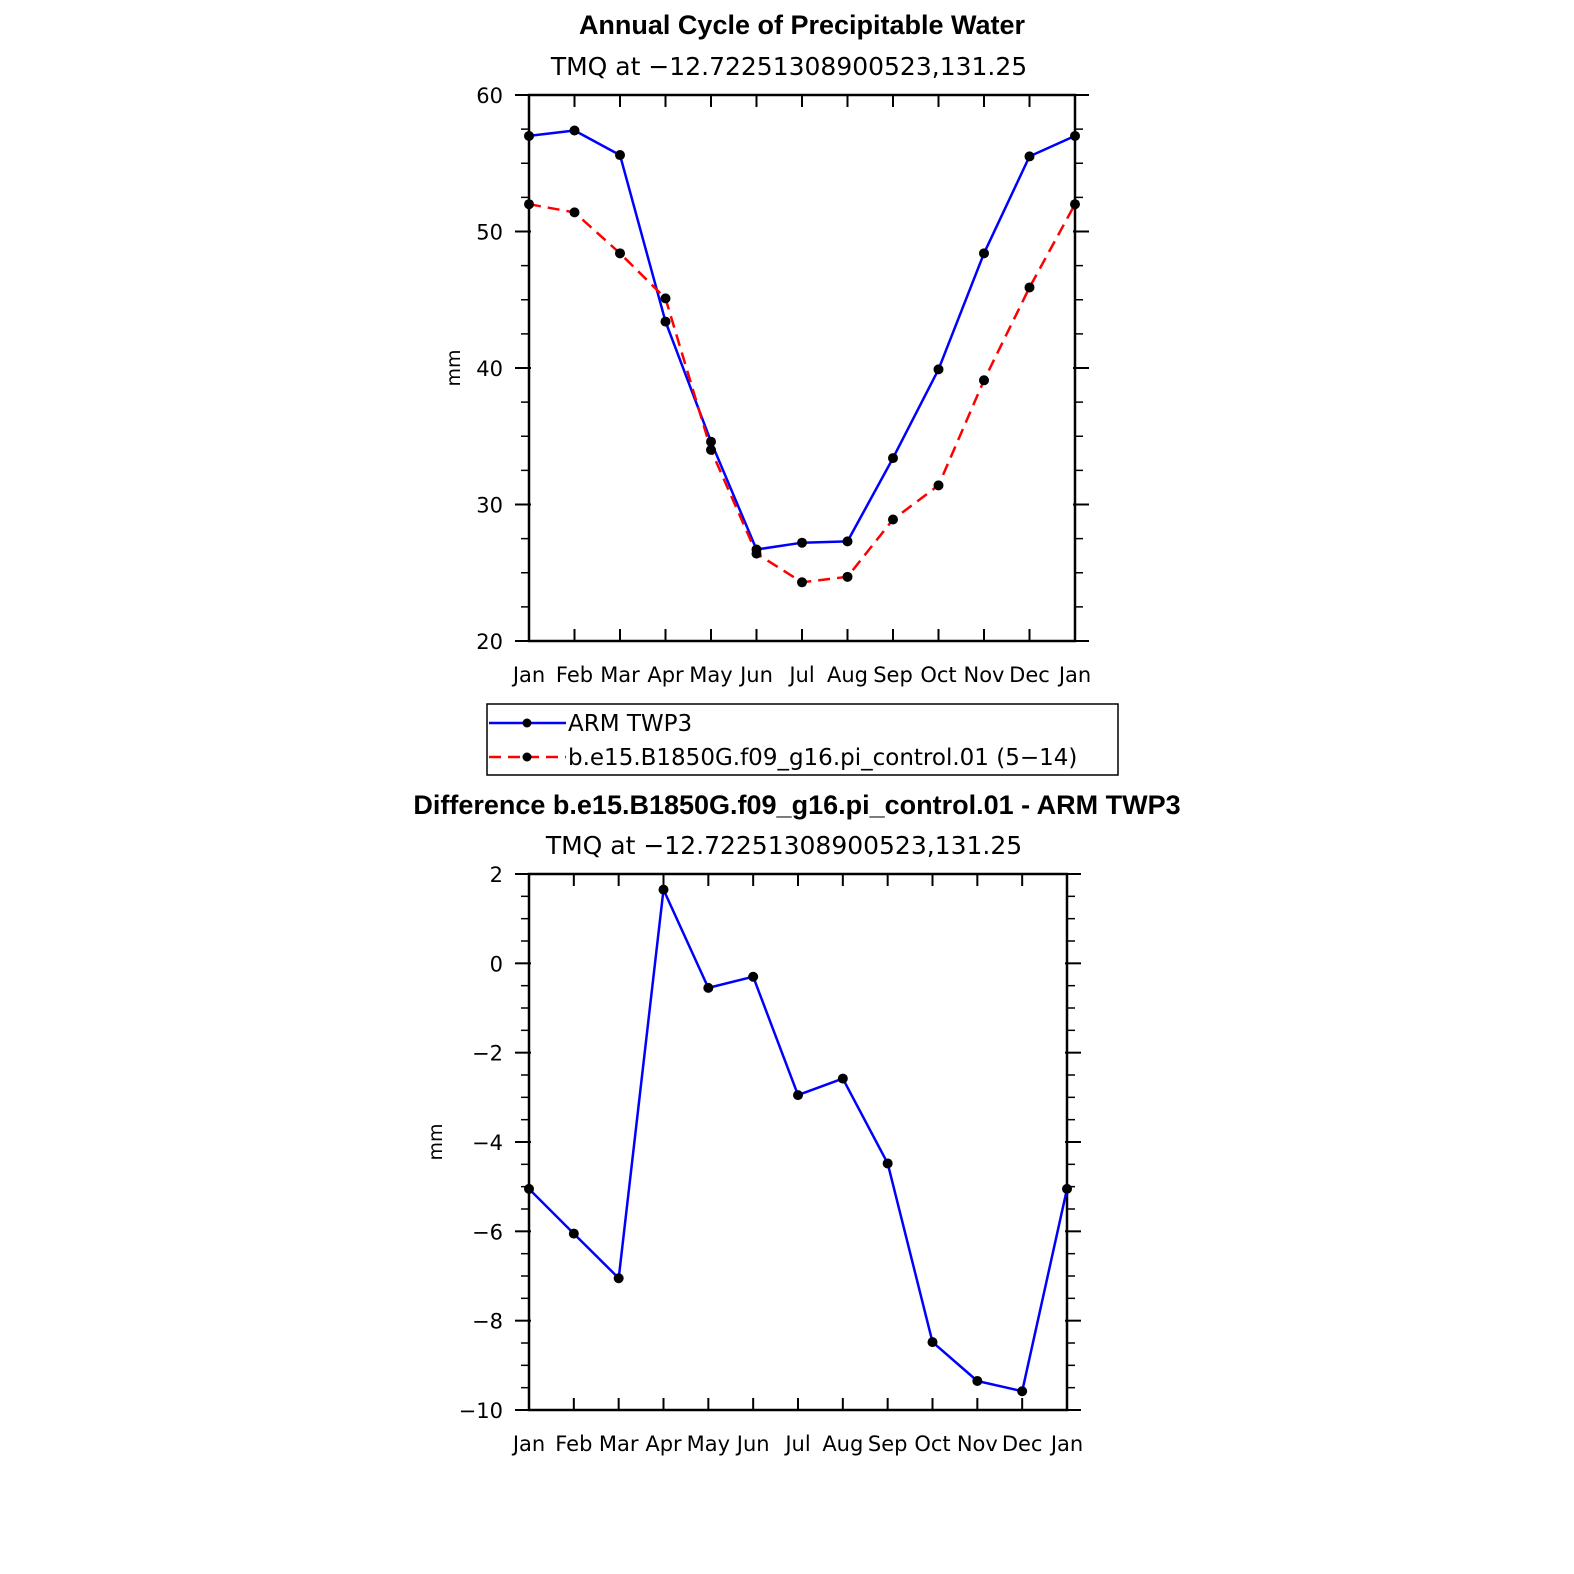  I want to click on y-tick-label: 30, so click(489, 506).